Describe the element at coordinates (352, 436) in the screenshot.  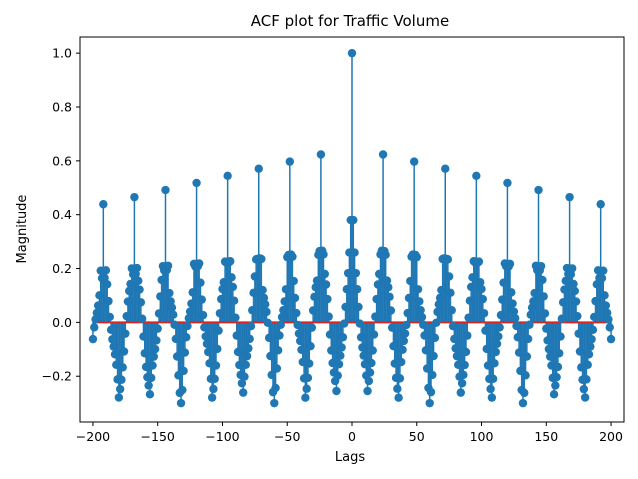
I see `x-tick-label: 0` at that location.